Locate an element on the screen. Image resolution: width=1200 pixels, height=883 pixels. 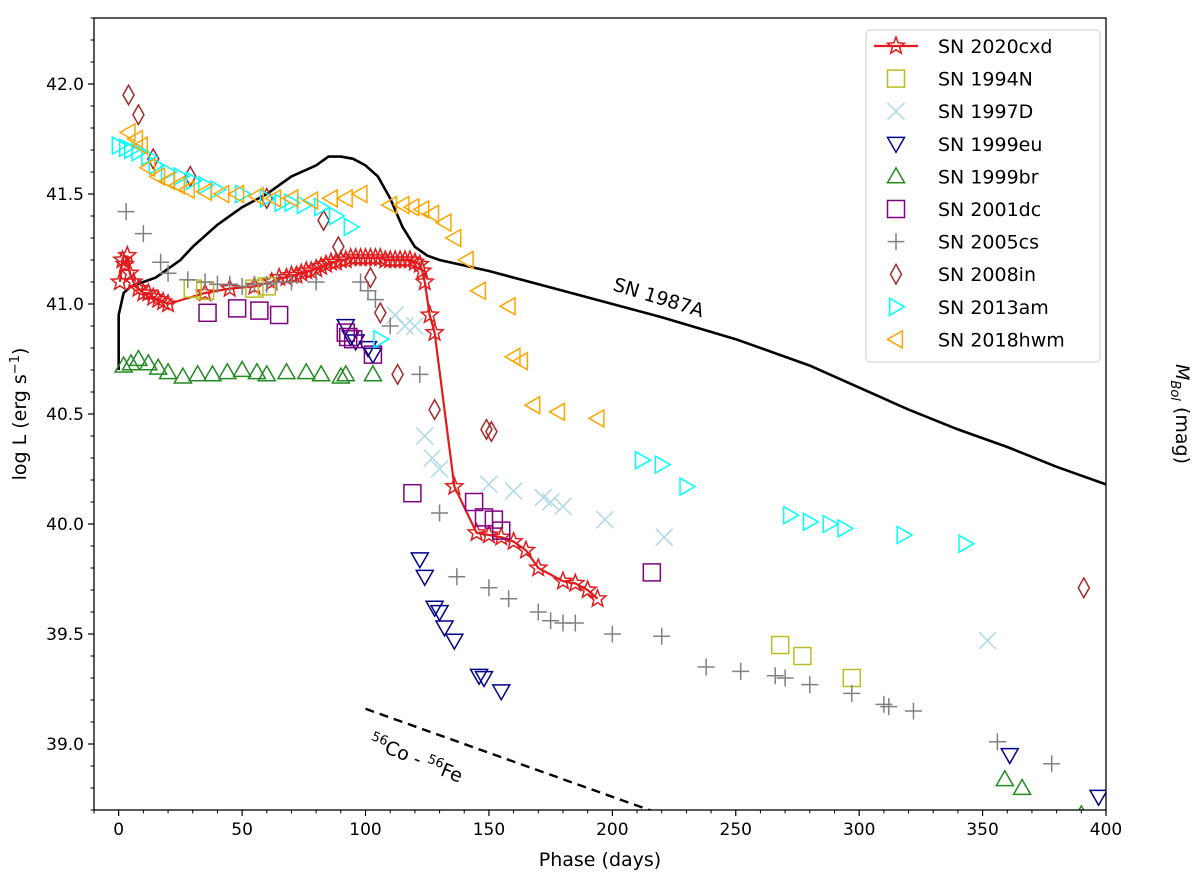
x-tick-label: 250 is located at coordinates (736, 830).